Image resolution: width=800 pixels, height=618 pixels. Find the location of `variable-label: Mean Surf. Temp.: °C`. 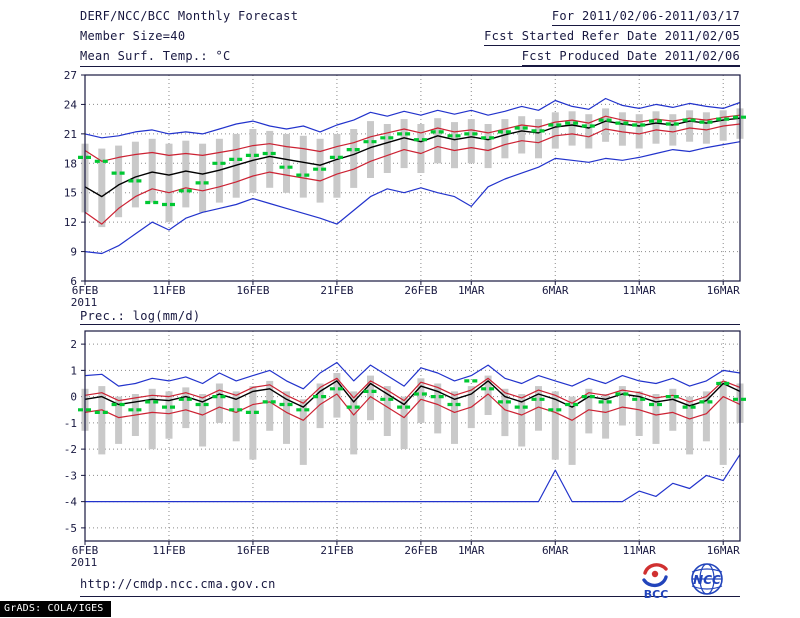

variable-label: Mean Surf. Temp.: °C is located at coordinates (155, 56).